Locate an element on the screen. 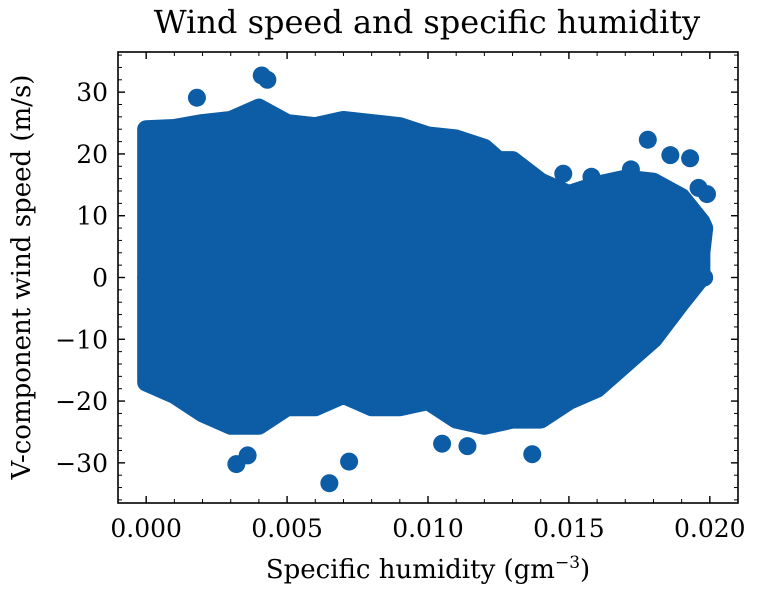 The width and height of the screenshot is (760, 597). y-tick-label: −30 is located at coordinates (81, 463).